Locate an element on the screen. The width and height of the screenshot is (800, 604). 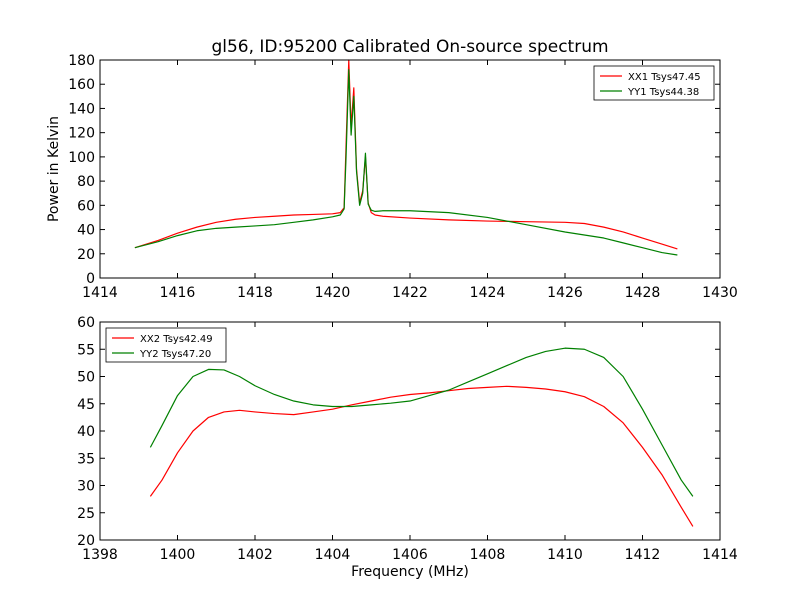
legend-label: XX2 Tsys42.49 is located at coordinates (176, 339).